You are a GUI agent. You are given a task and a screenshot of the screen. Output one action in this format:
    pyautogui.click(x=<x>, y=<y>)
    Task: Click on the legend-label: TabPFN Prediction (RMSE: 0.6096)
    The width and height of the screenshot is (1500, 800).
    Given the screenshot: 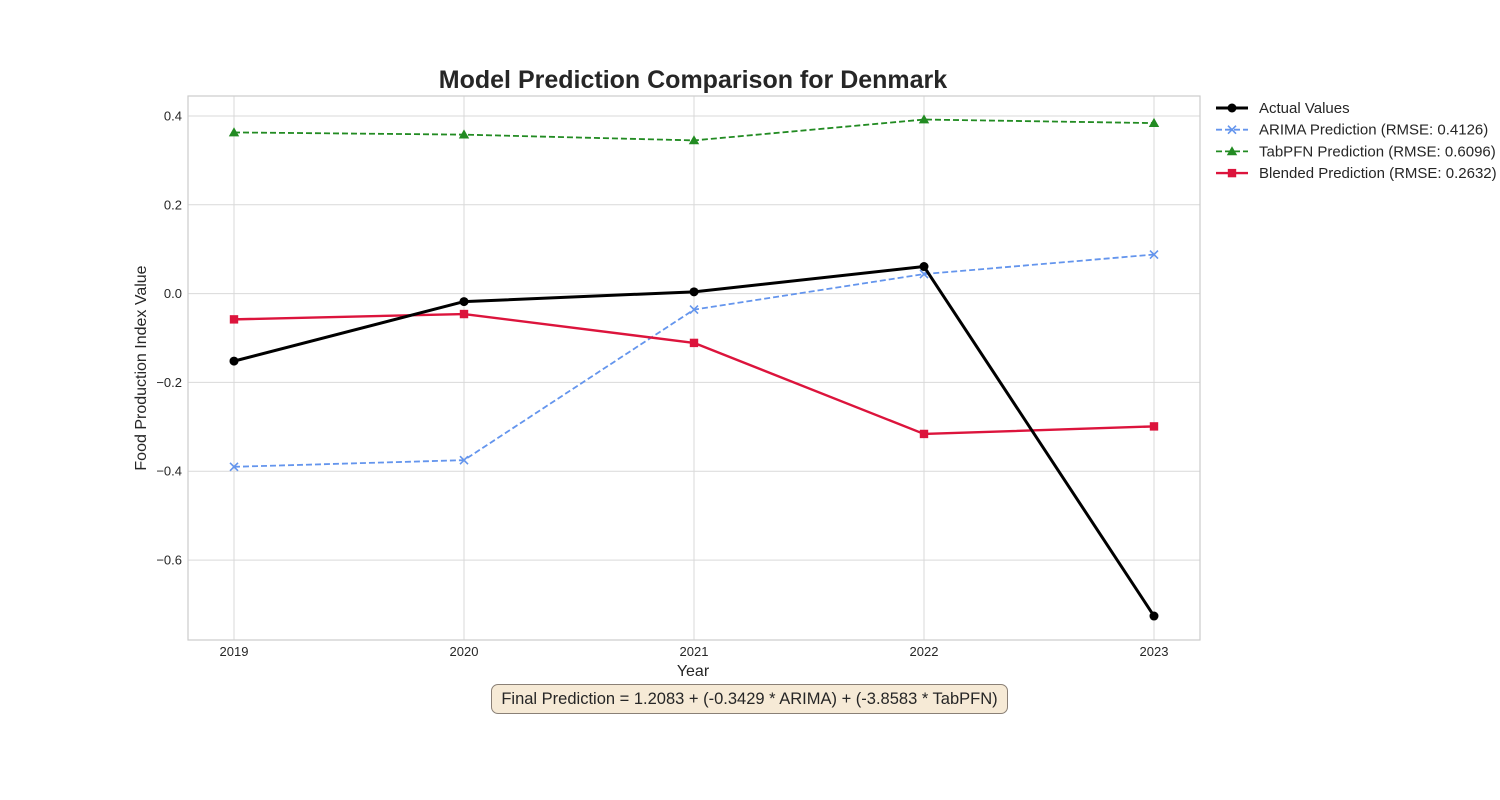 What is the action you would take?
    pyautogui.click(x=1377, y=151)
    